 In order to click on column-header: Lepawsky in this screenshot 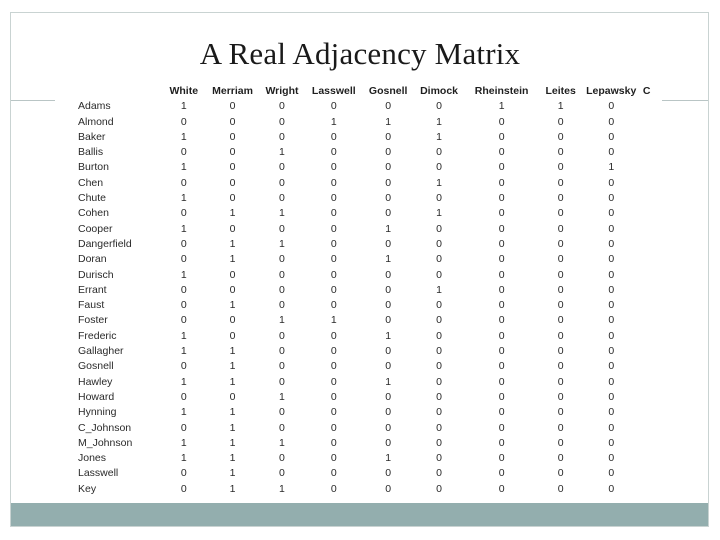, I will do `click(611, 91)`.